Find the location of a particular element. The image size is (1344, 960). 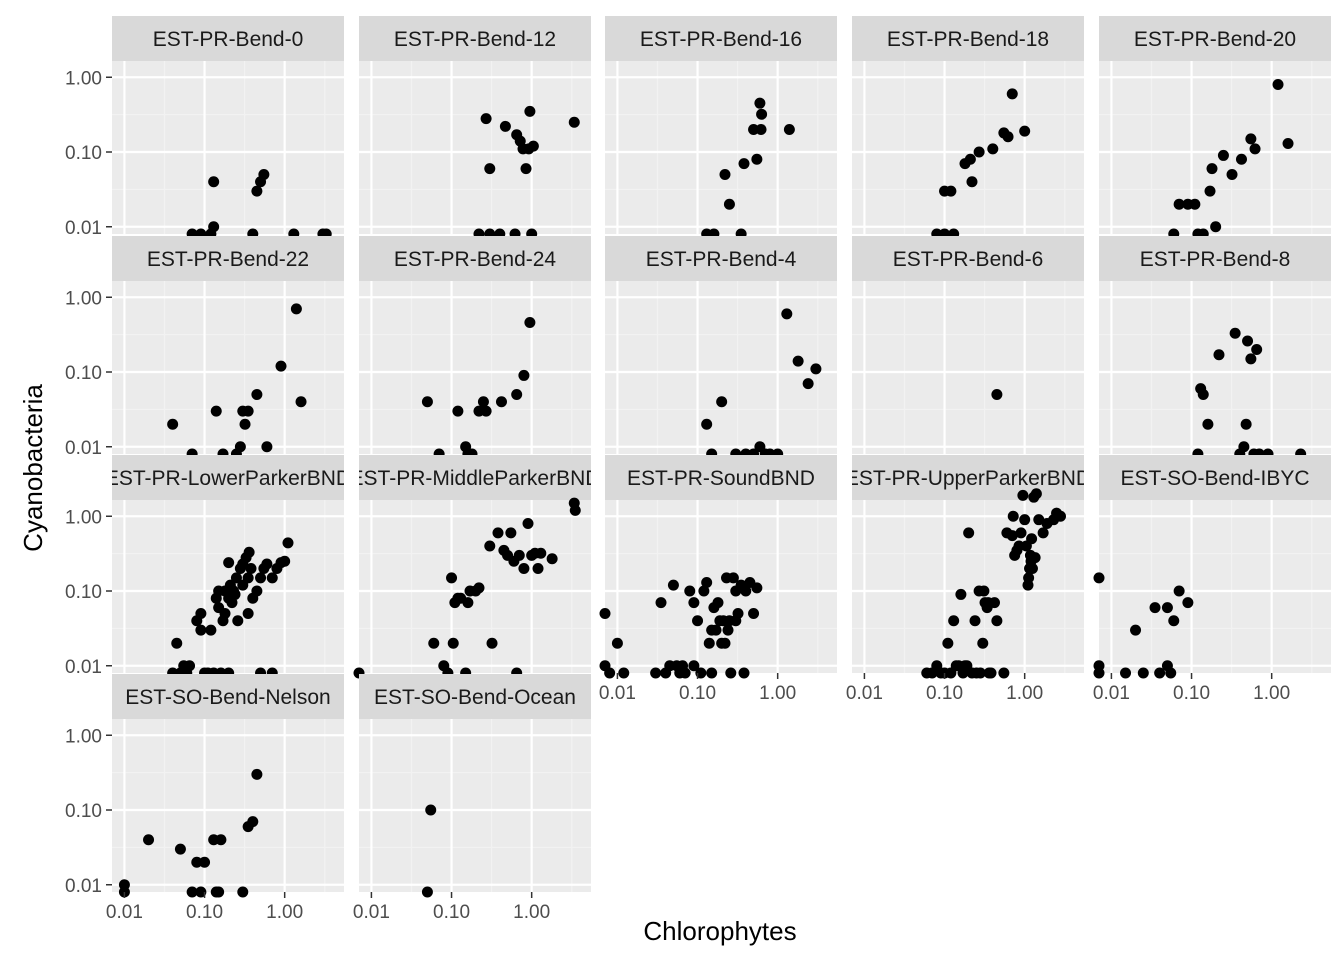

x-tick-label: 0.10 is located at coordinates (451, 912).